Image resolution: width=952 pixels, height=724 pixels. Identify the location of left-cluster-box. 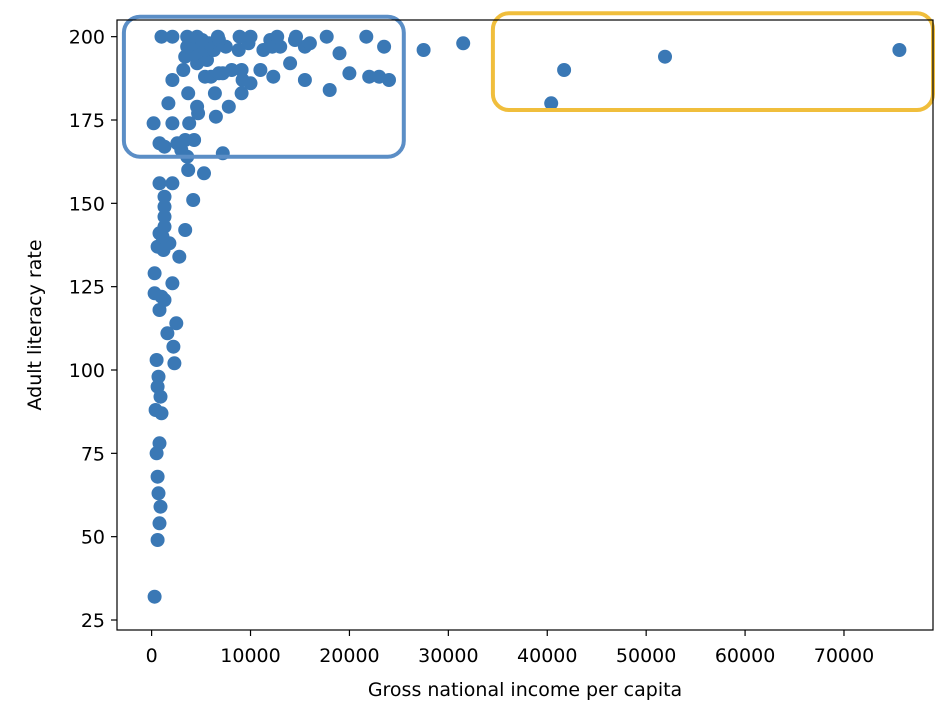
(263, 86).